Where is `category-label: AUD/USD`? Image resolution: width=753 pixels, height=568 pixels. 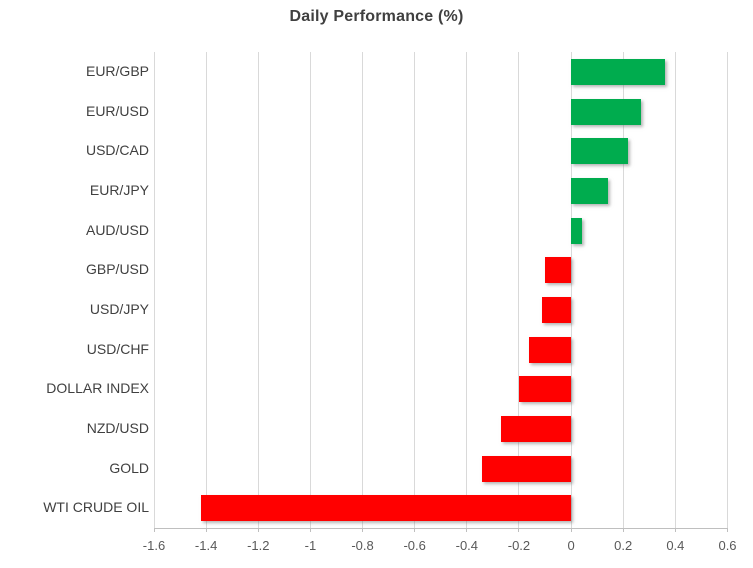 category-label: AUD/USD is located at coordinates (117, 229).